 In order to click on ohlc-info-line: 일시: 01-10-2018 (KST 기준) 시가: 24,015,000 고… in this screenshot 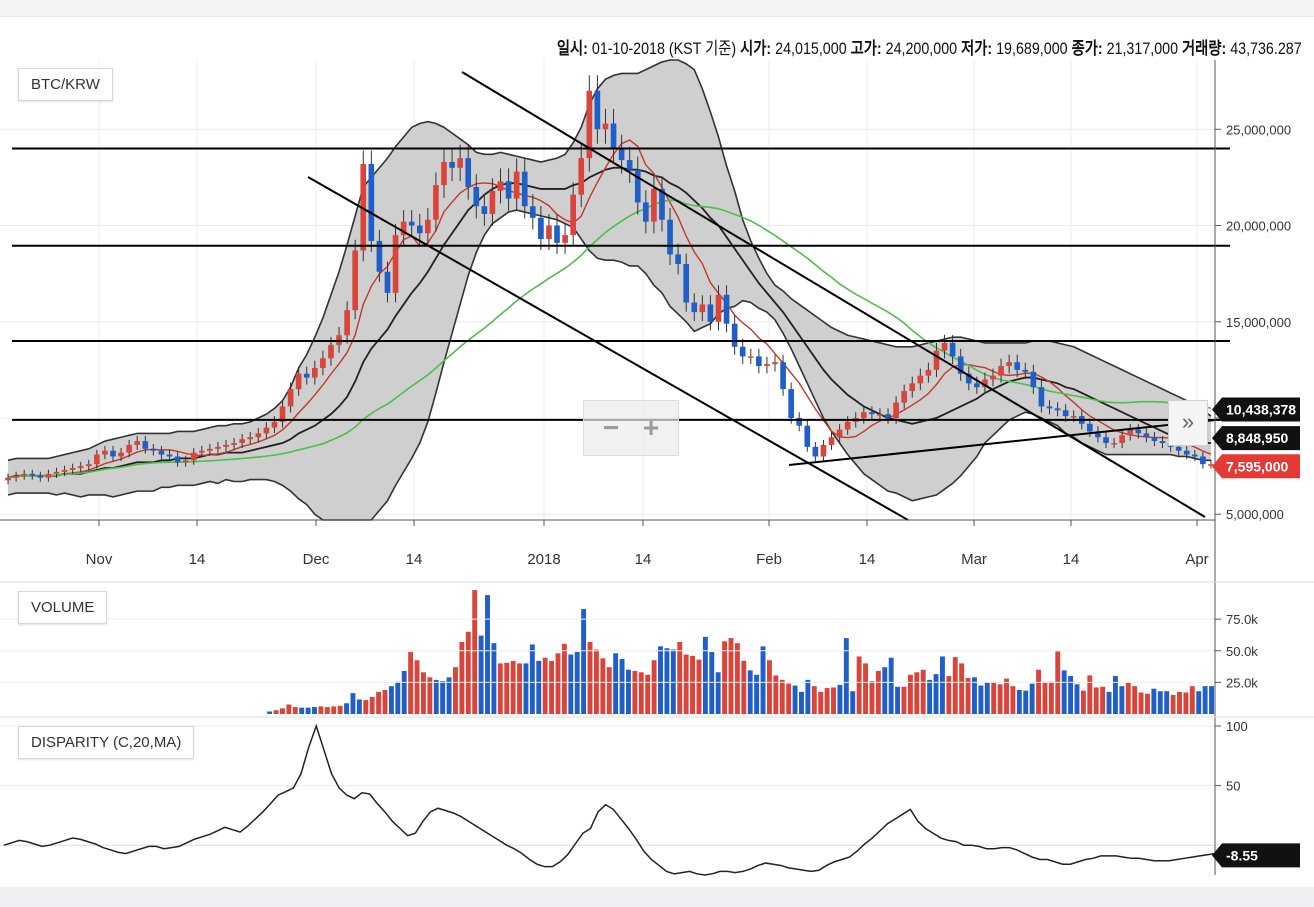, I will do `click(929, 46)`.